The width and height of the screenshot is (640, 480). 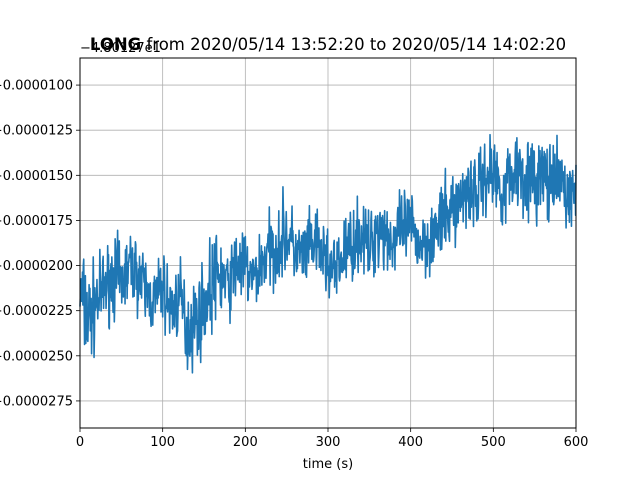 I want to click on y-tick-label: −0.0000200, so click(x=36, y=266).